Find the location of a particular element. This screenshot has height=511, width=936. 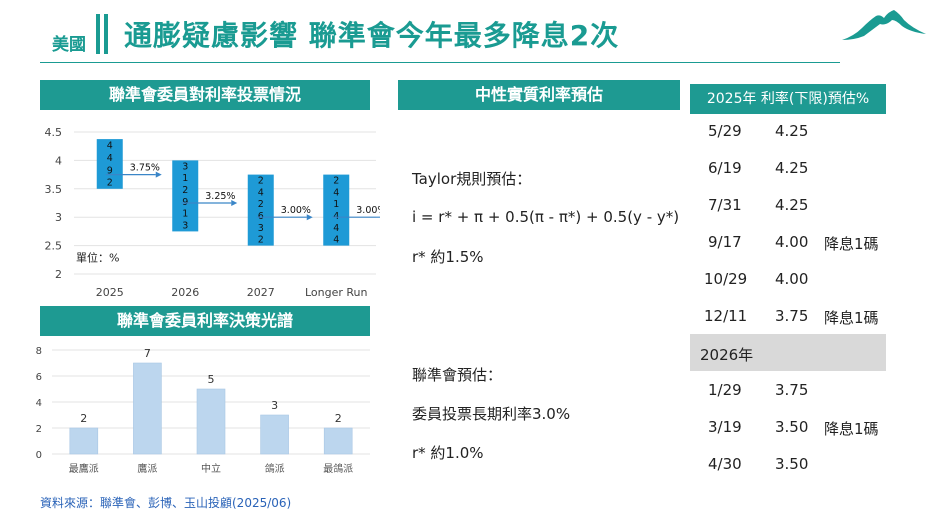

median-label: 3.75% is located at coordinates (145, 168).